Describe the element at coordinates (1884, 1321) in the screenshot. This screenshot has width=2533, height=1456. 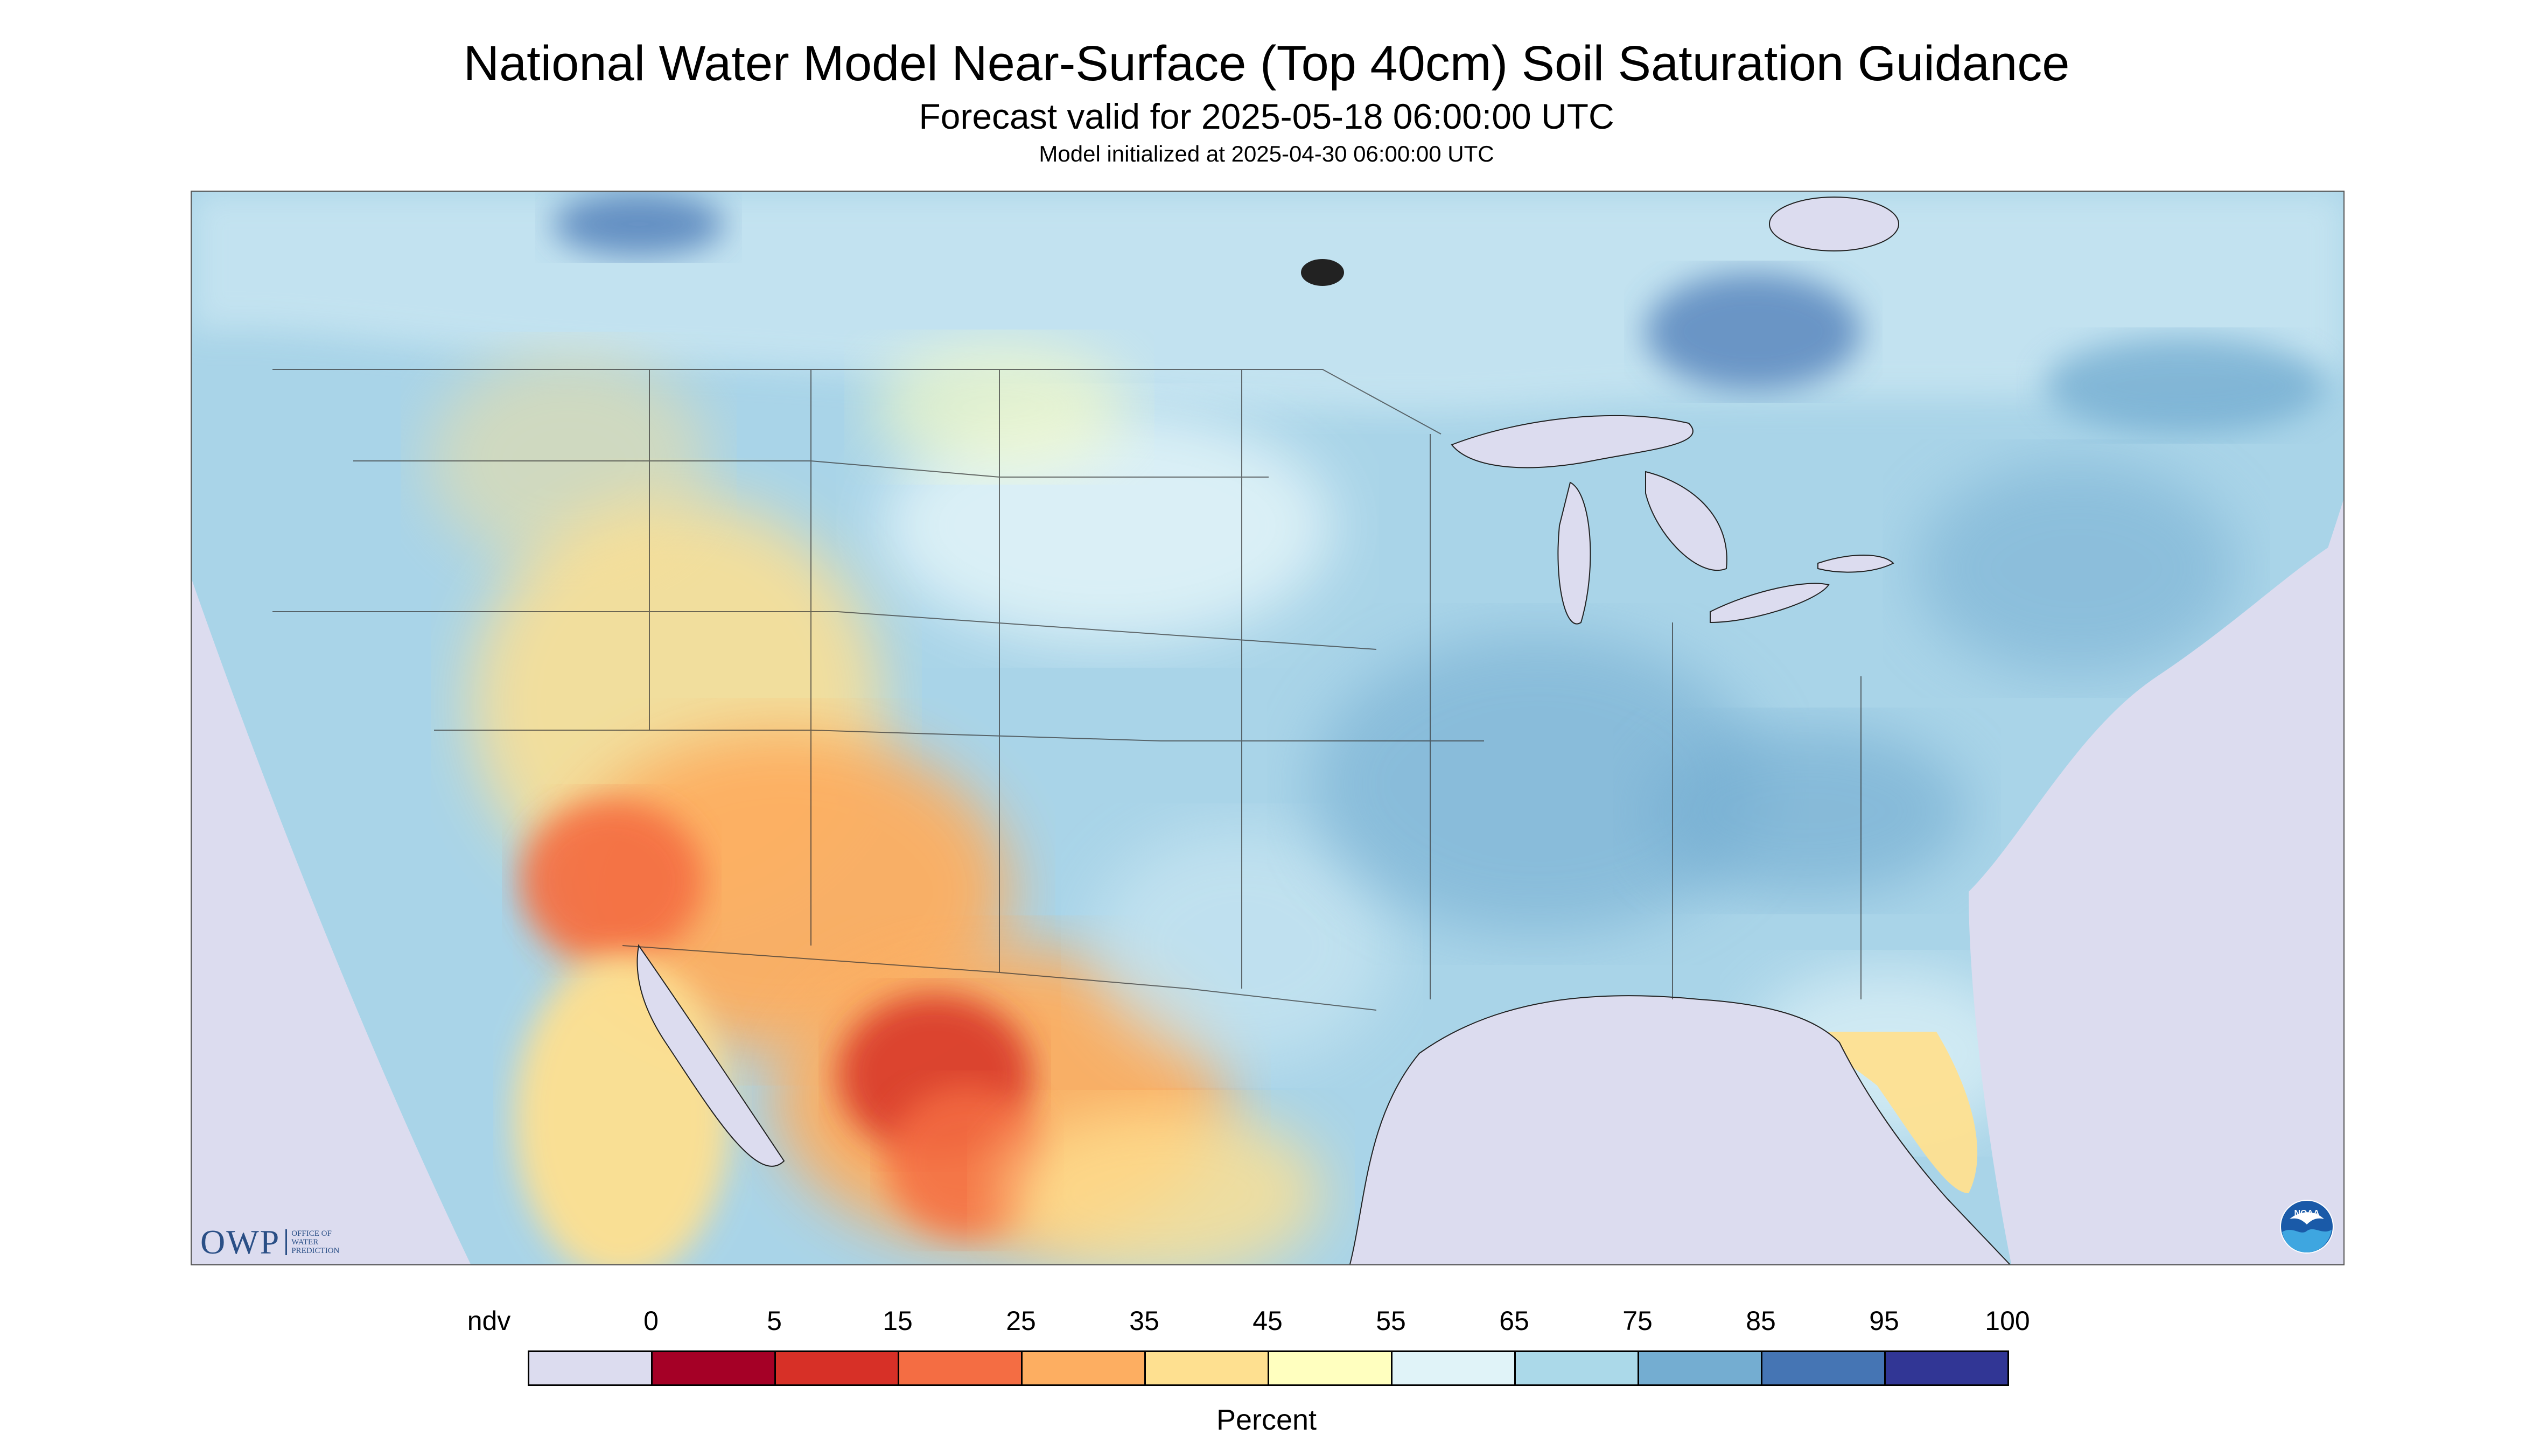
I see `colorbar-tick-label: 95` at that location.